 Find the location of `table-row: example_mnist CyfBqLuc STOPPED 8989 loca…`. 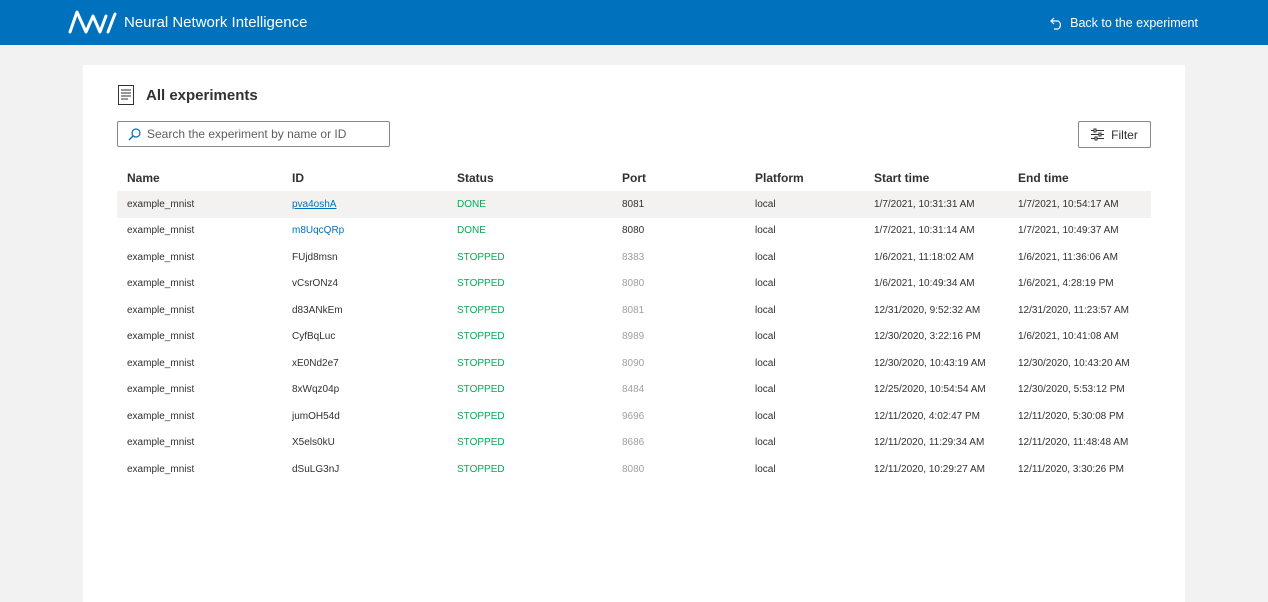

table-row: example_mnist CyfBqLuc STOPPED 8989 loca… is located at coordinates (634, 337).